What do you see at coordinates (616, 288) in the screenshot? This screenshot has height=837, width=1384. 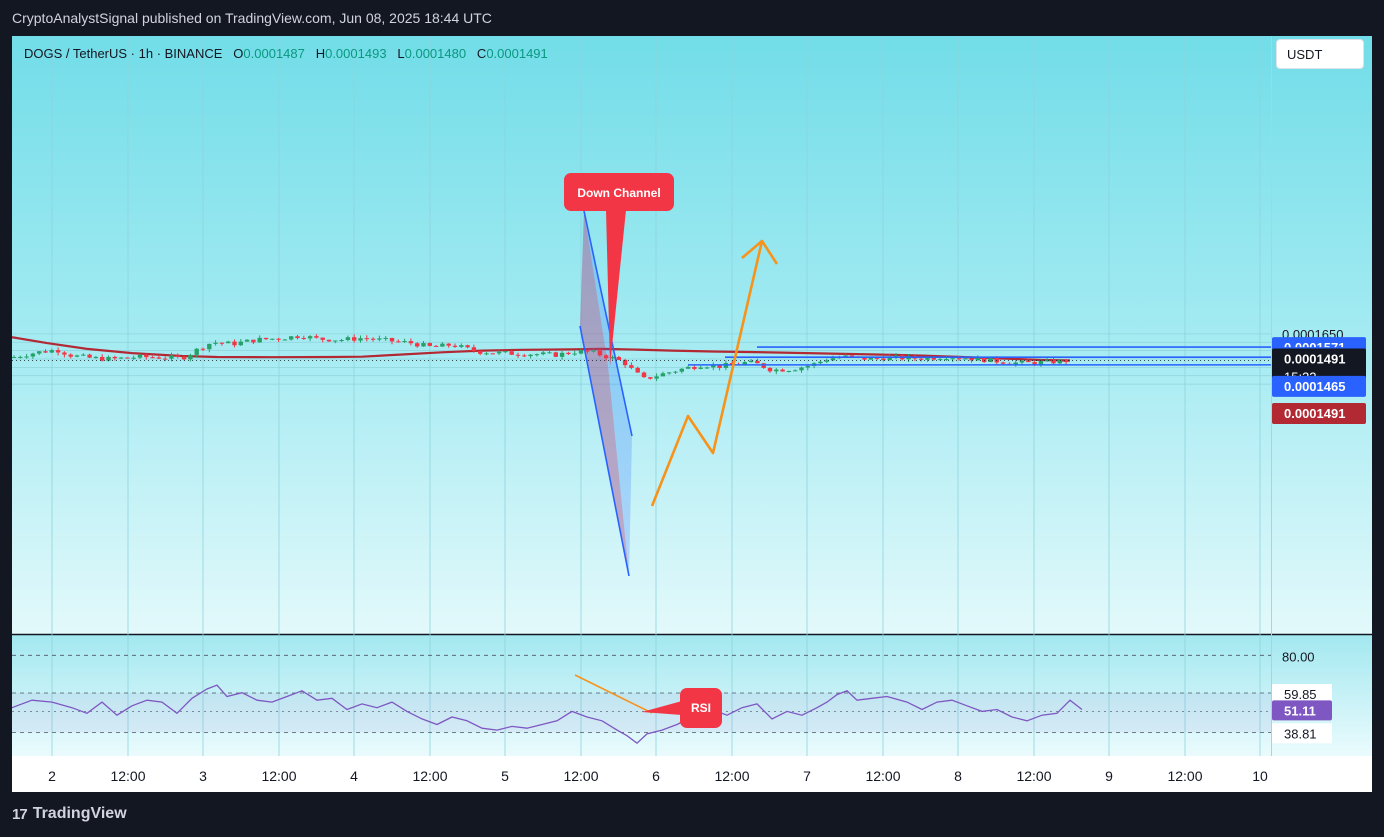 I see `down-channel-callout-pointer` at bounding box center [616, 288].